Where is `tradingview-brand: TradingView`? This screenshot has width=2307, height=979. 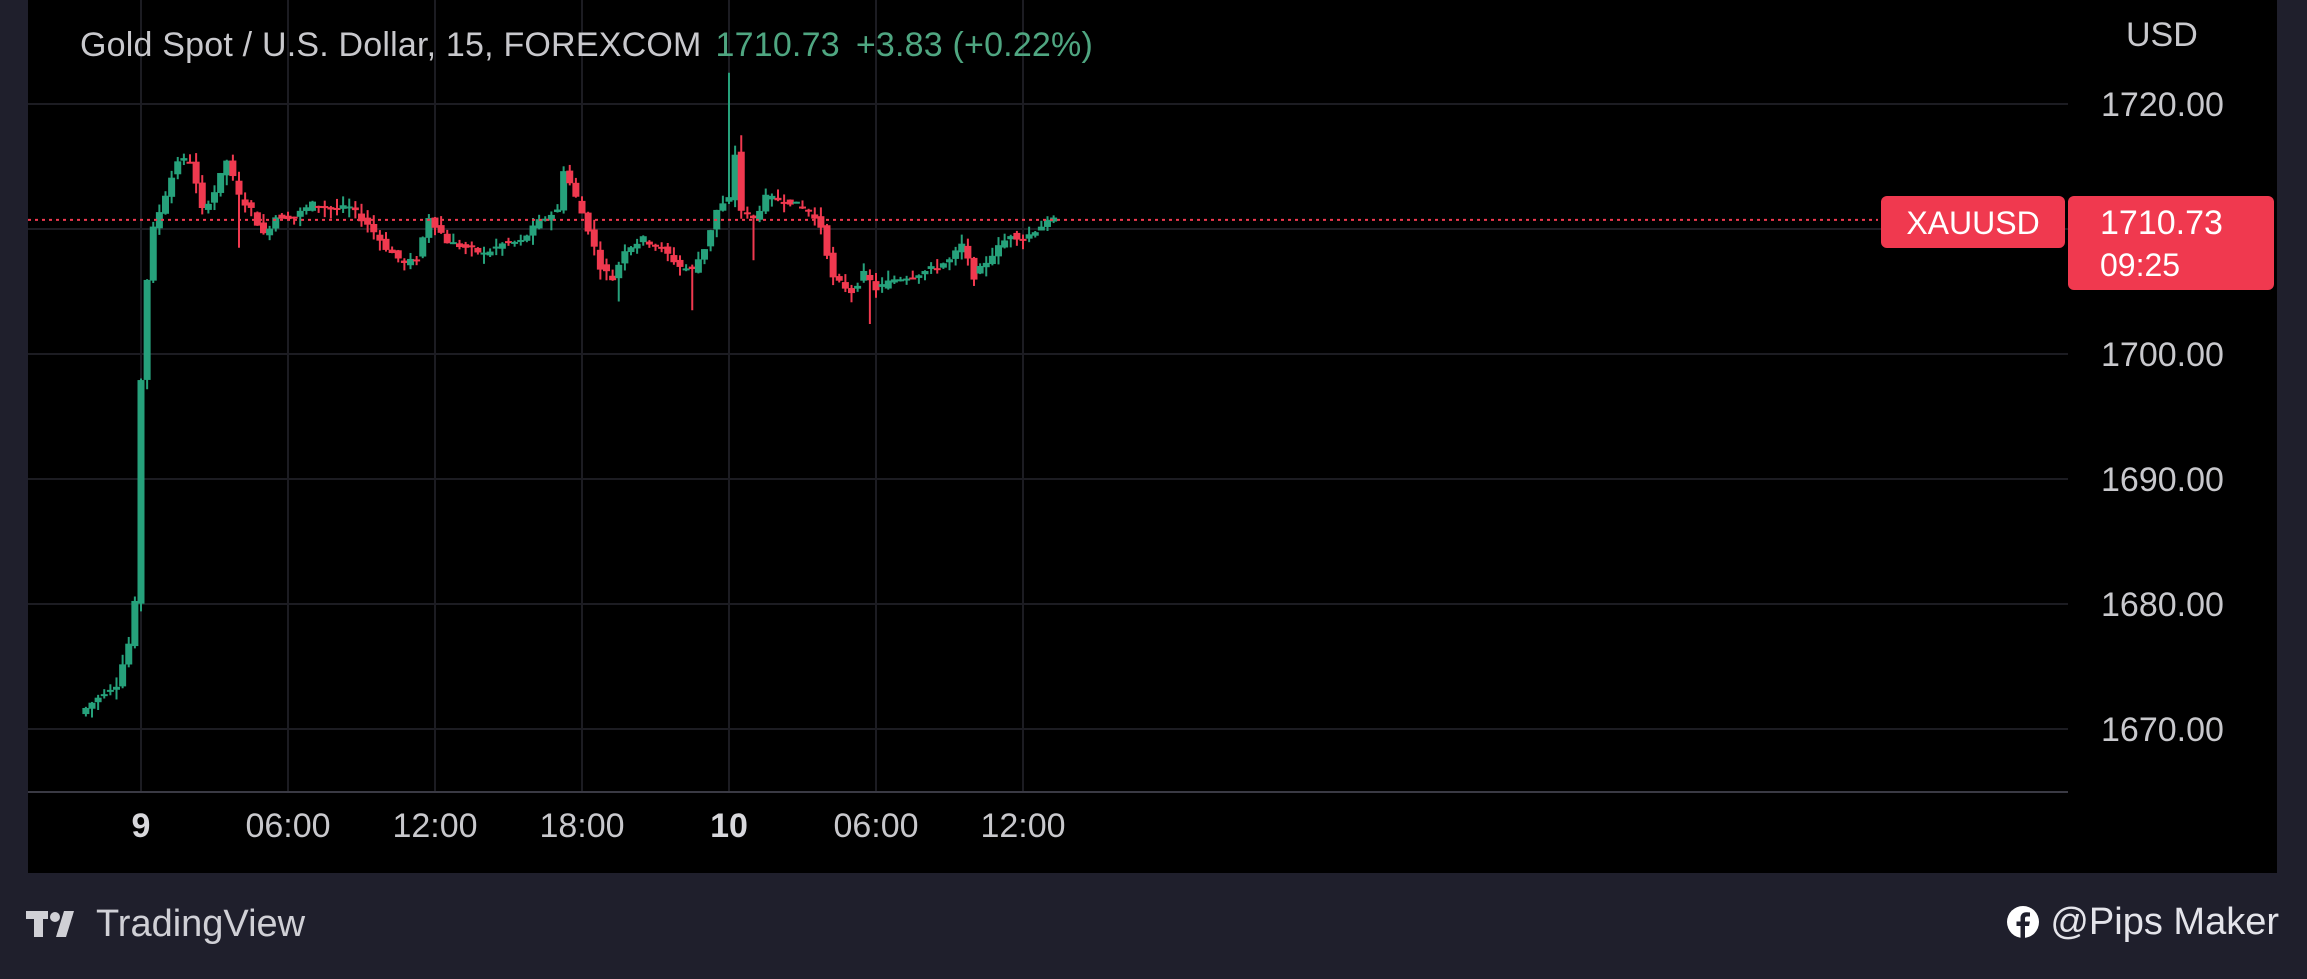 tradingview-brand: TradingView is located at coordinates (165, 924).